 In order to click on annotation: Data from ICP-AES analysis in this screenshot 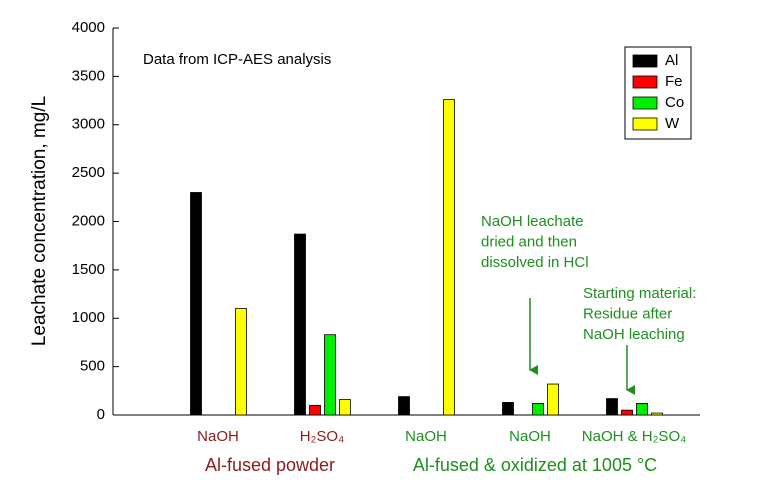, I will do `click(237, 59)`.